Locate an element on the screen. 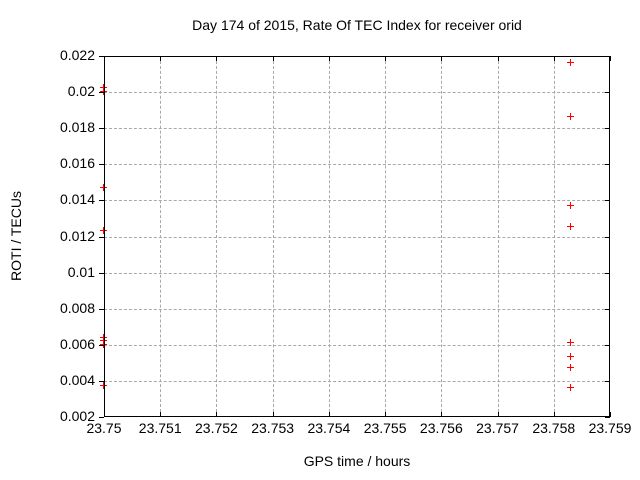  y-tick-label: 0.014 is located at coordinates (77, 199).